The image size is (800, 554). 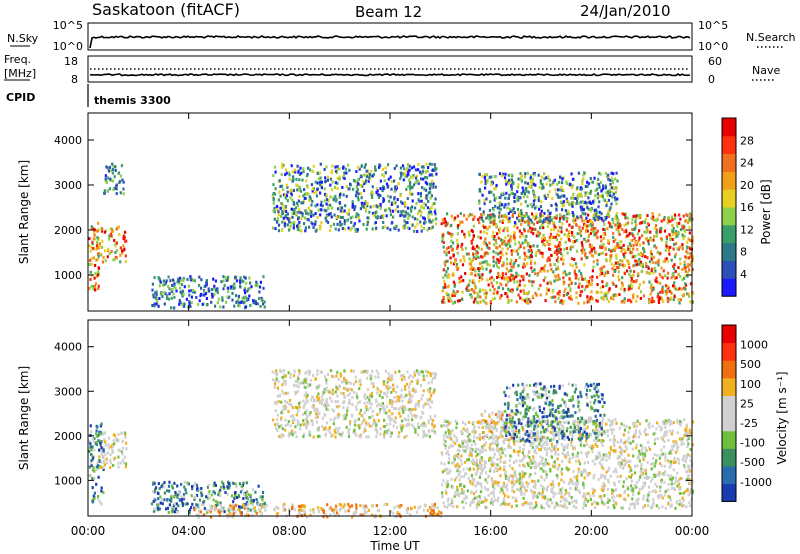 I want to click on power-colorbar-label: Power [dB], so click(x=766, y=211).